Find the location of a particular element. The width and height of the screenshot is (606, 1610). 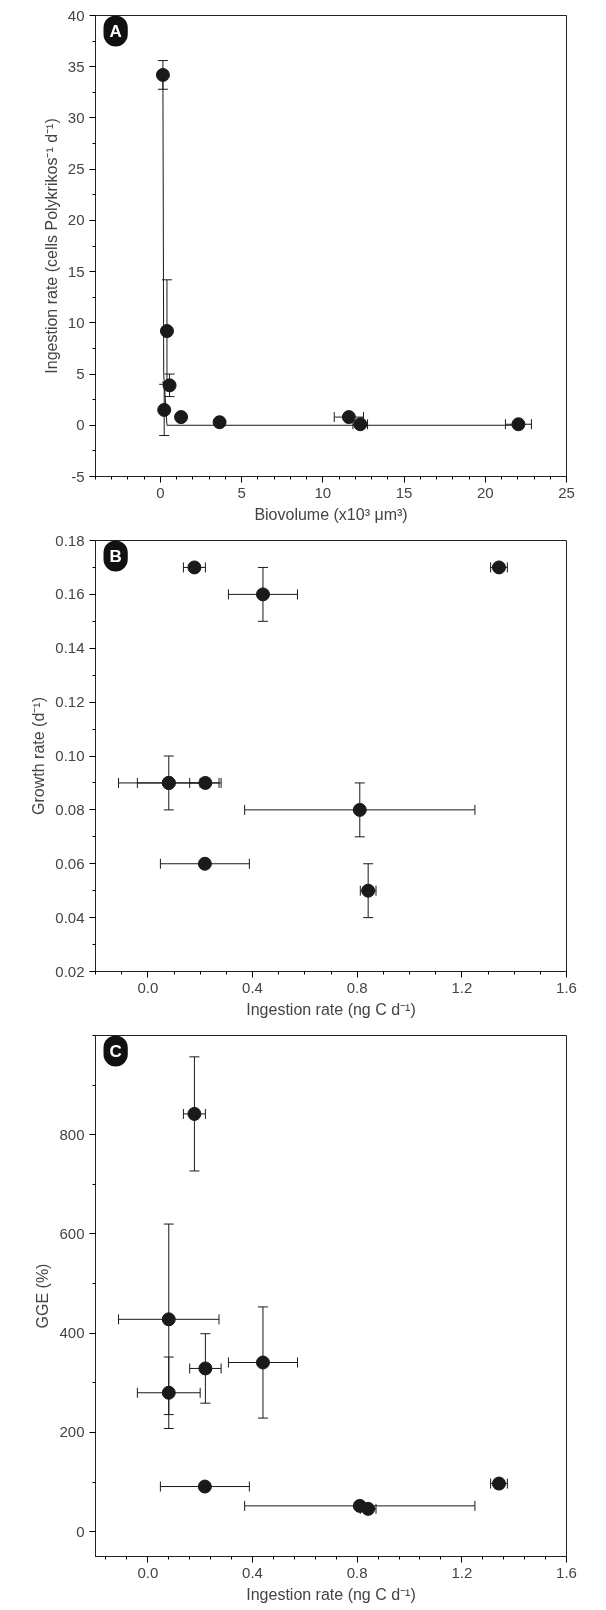

y-tick-label: 0.08 is located at coordinates (70, 809).